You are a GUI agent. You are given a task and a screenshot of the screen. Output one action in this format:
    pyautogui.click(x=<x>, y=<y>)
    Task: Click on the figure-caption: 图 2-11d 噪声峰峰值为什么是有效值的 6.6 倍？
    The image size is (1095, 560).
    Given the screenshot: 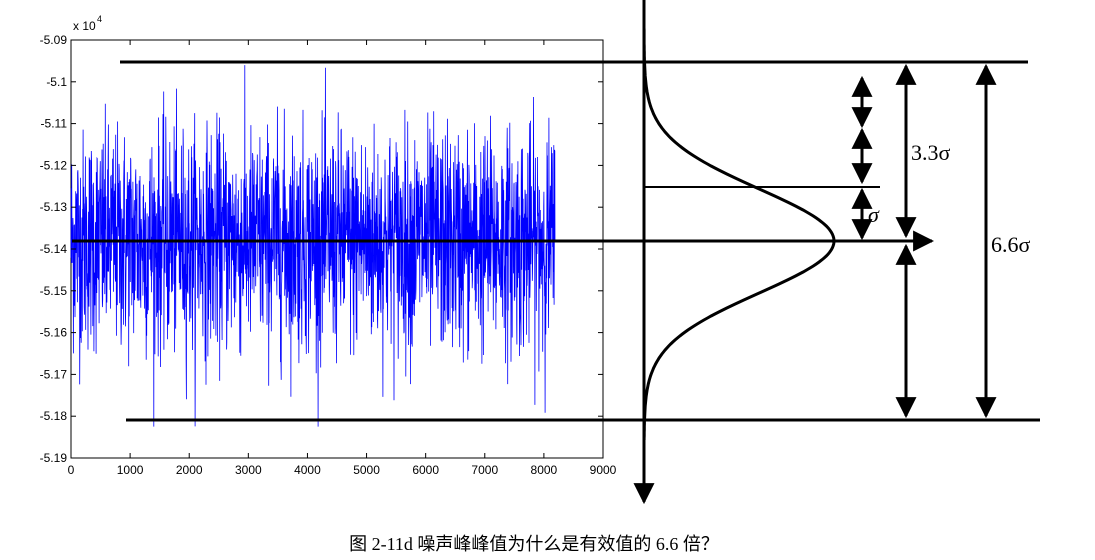 What is the action you would take?
    pyautogui.click(x=534, y=544)
    